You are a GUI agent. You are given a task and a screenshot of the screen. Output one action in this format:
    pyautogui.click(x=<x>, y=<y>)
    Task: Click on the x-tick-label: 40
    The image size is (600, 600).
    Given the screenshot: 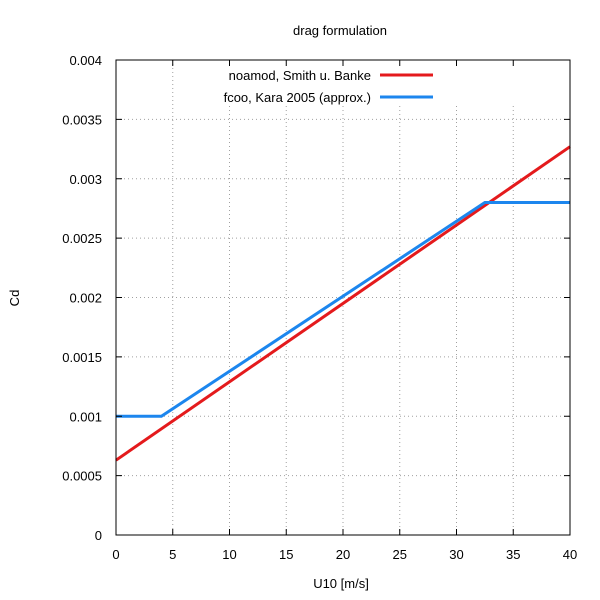 What is the action you would take?
    pyautogui.click(x=570, y=554)
    